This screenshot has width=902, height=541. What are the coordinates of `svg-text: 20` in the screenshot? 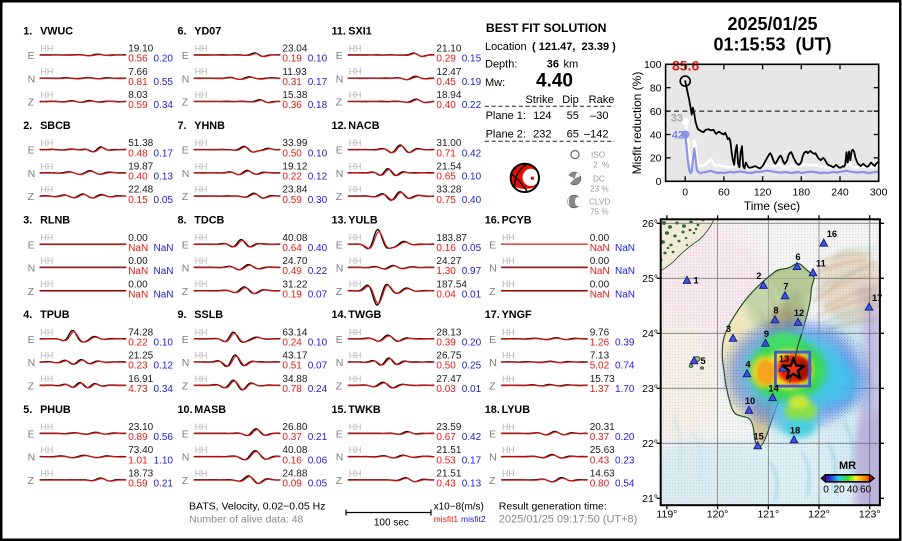 It's located at (840, 490).